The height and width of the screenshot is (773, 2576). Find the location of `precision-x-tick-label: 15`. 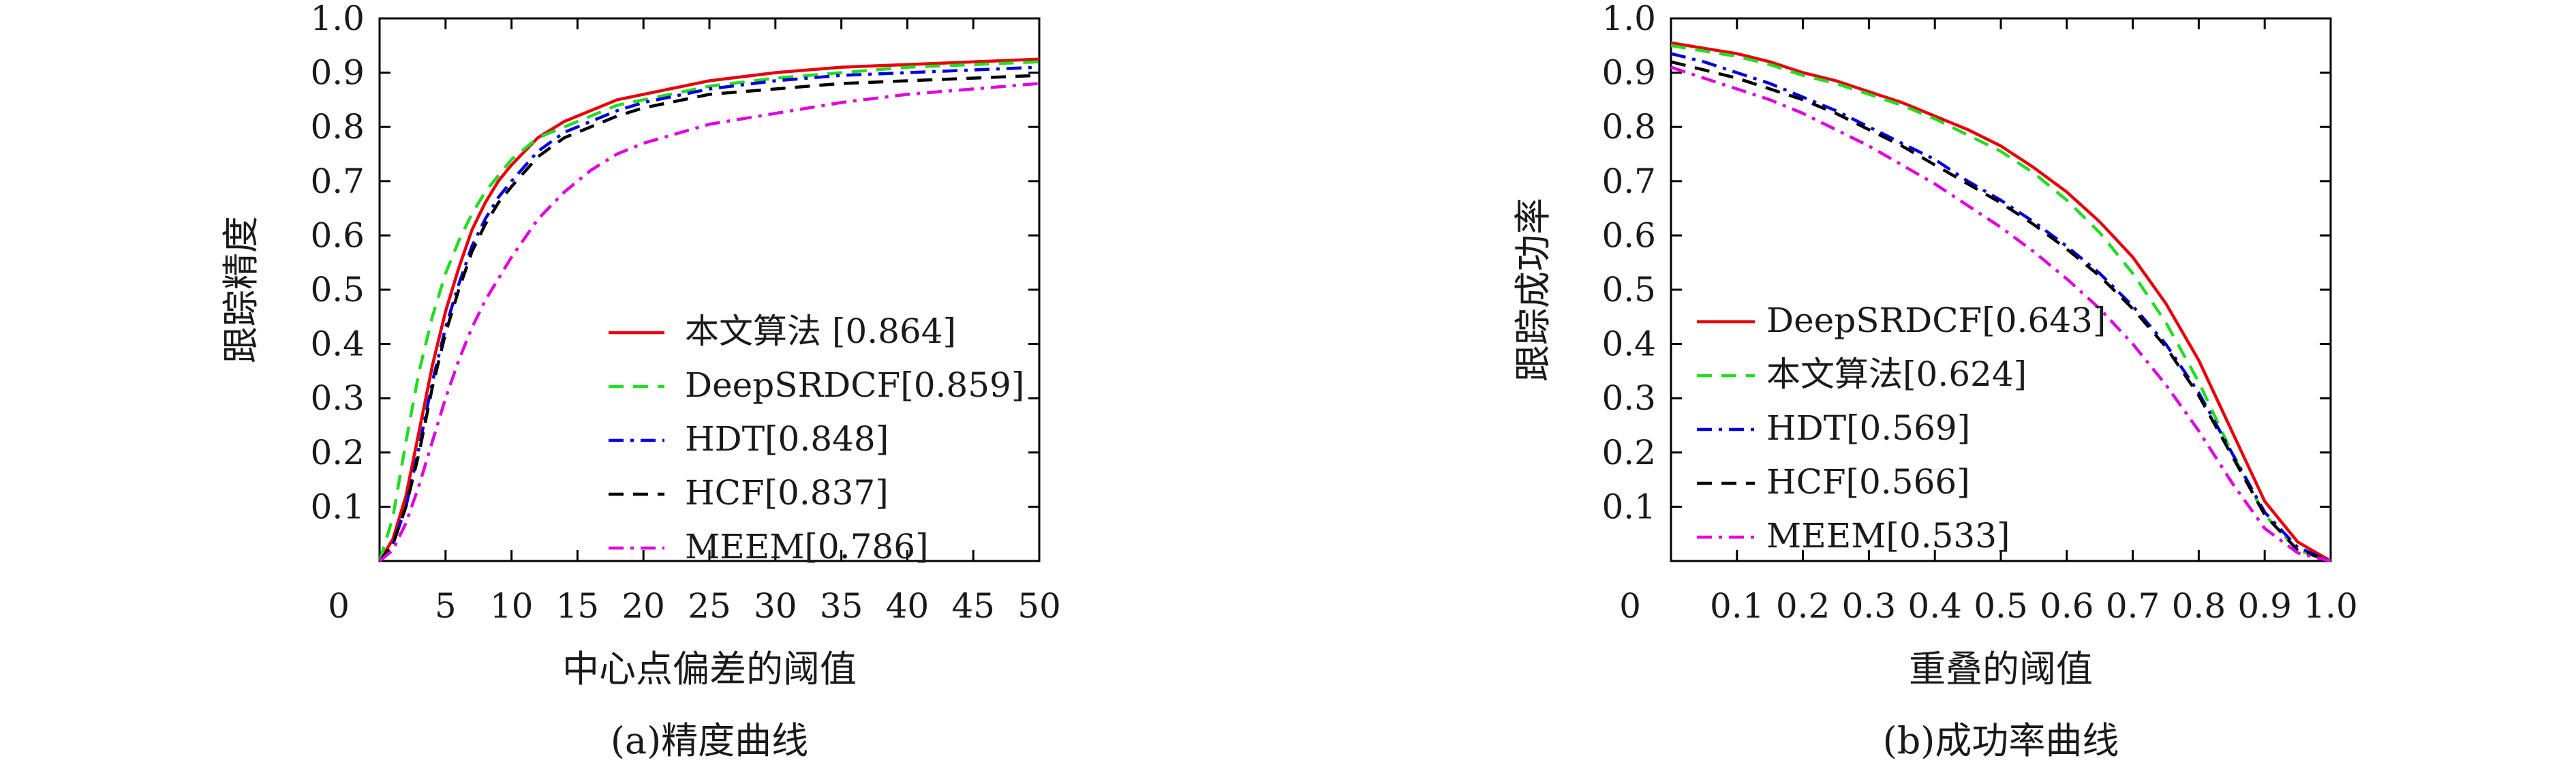

precision-x-tick-label: 15 is located at coordinates (578, 606).